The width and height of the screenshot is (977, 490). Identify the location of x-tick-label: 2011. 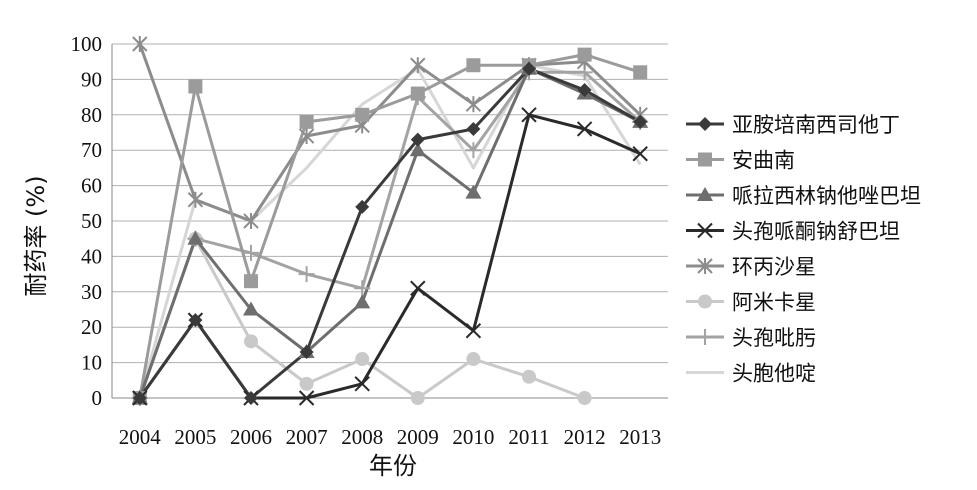
(528, 437).